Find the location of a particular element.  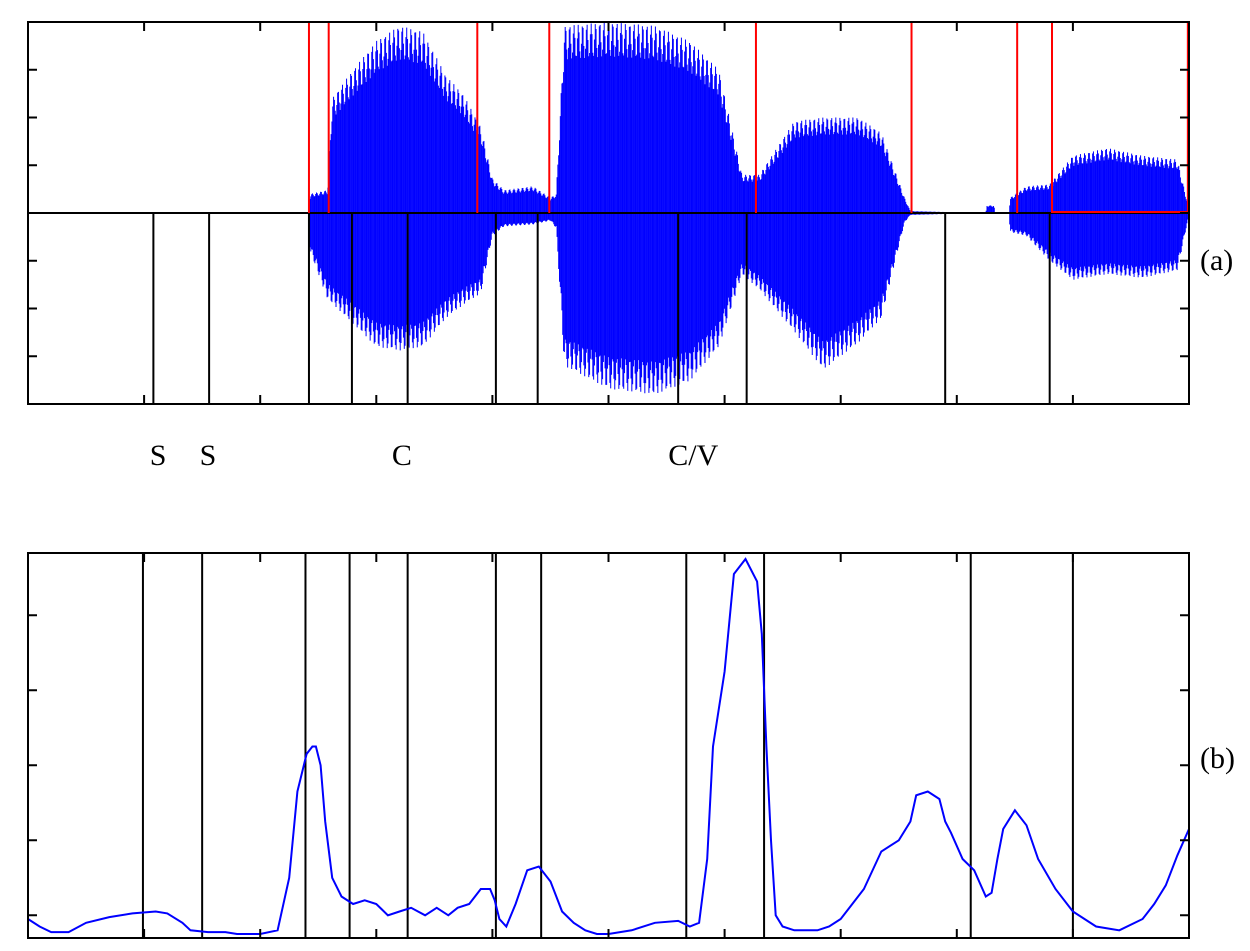

panel-a-boundary-labels: S S C C/V is located at coordinates (434, 455).